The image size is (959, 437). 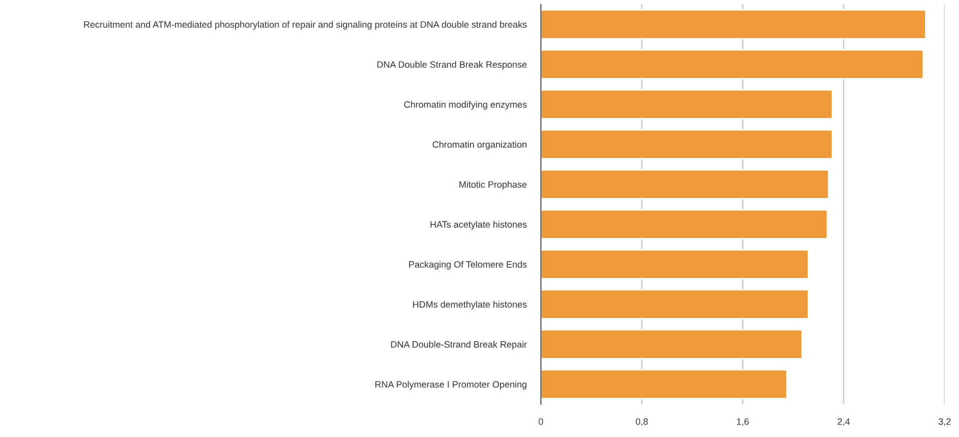 I want to click on x-tick-label: 1,6, so click(x=743, y=422).